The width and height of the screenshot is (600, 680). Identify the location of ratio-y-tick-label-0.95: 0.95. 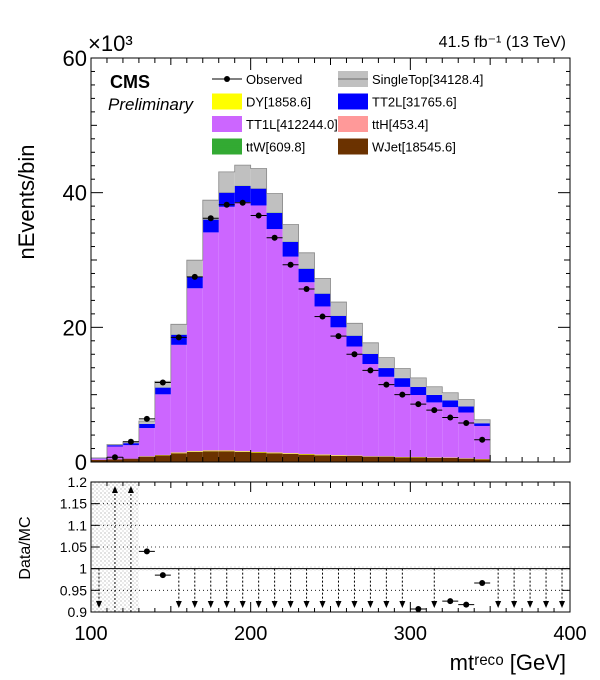
(73, 590).